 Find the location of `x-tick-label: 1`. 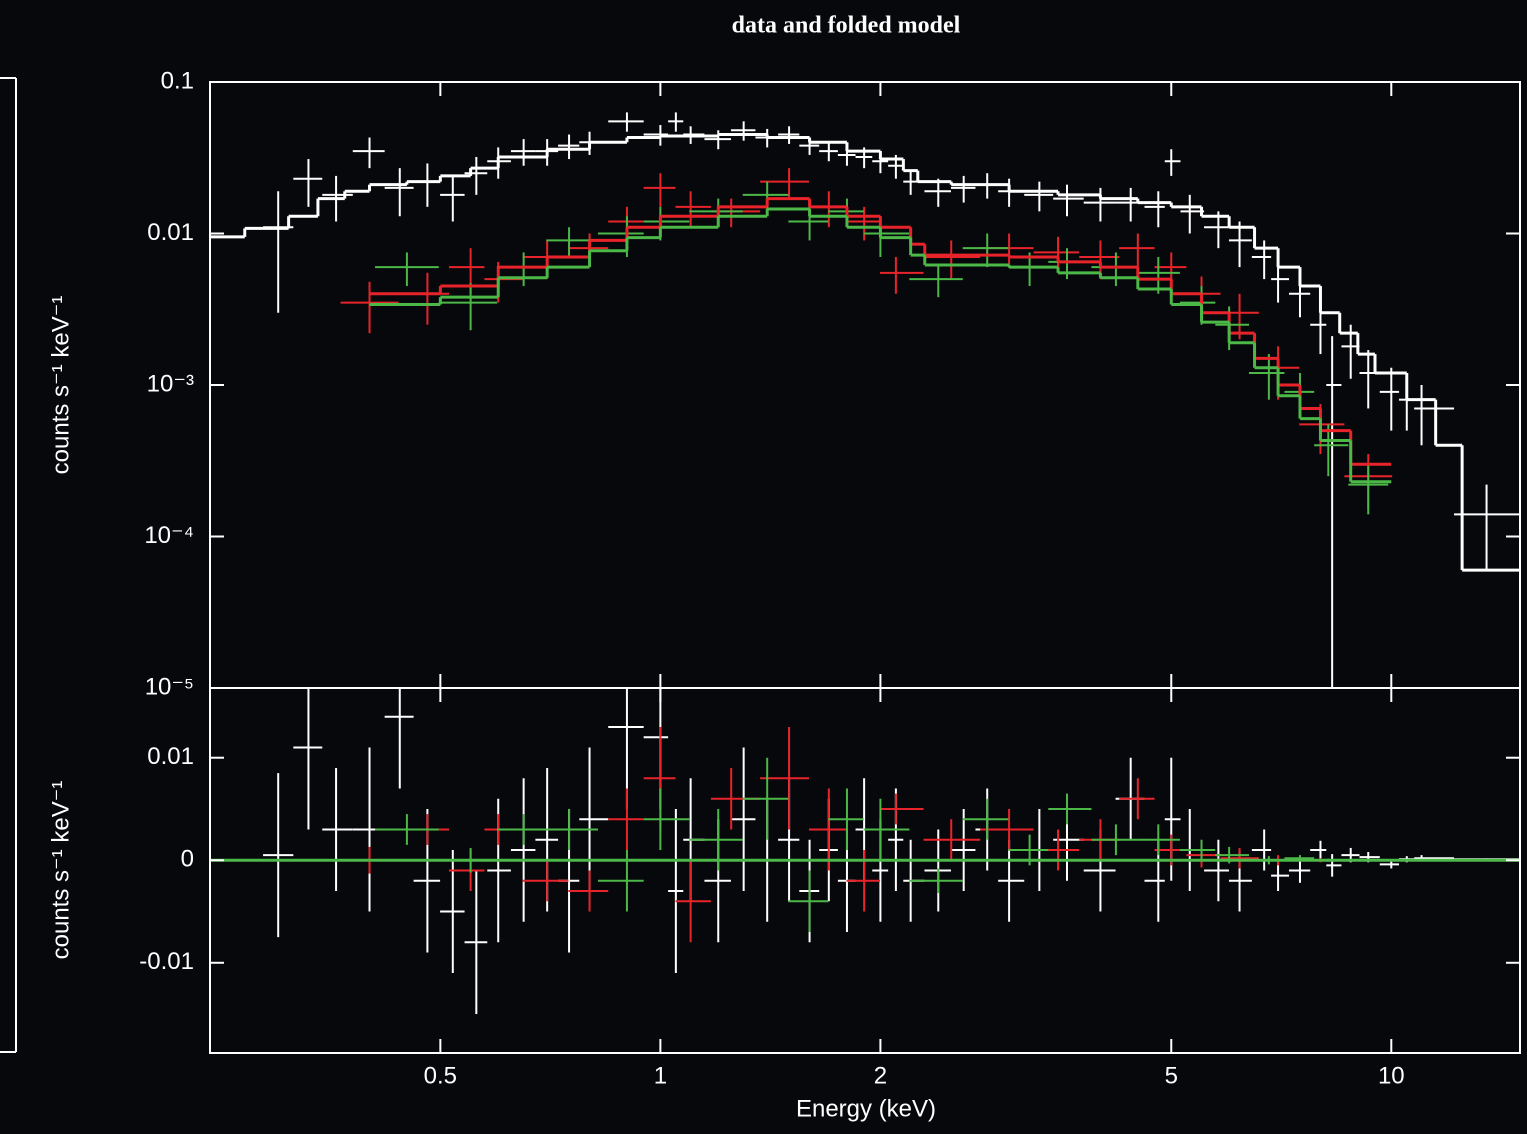

x-tick-label: 1 is located at coordinates (660, 1075).